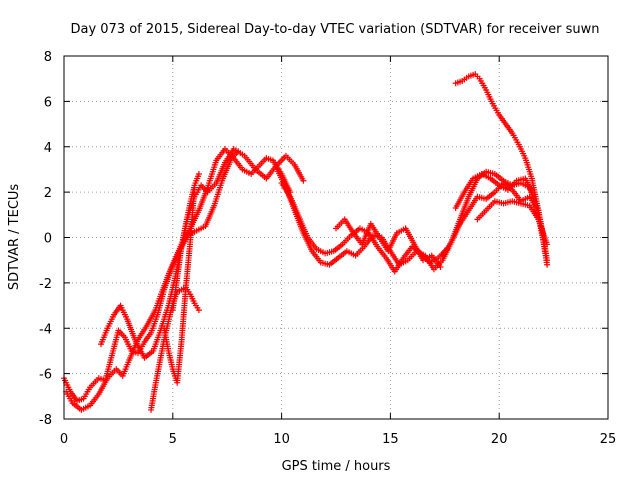 The height and width of the screenshot is (480, 640). Describe the element at coordinates (48, 57) in the screenshot. I see `y-tick-label: 8` at that location.